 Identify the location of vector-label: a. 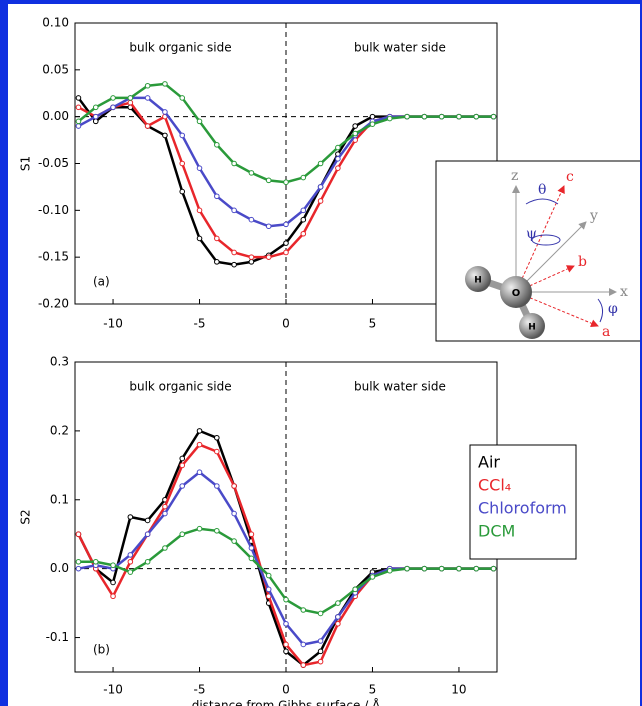
(606, 332).